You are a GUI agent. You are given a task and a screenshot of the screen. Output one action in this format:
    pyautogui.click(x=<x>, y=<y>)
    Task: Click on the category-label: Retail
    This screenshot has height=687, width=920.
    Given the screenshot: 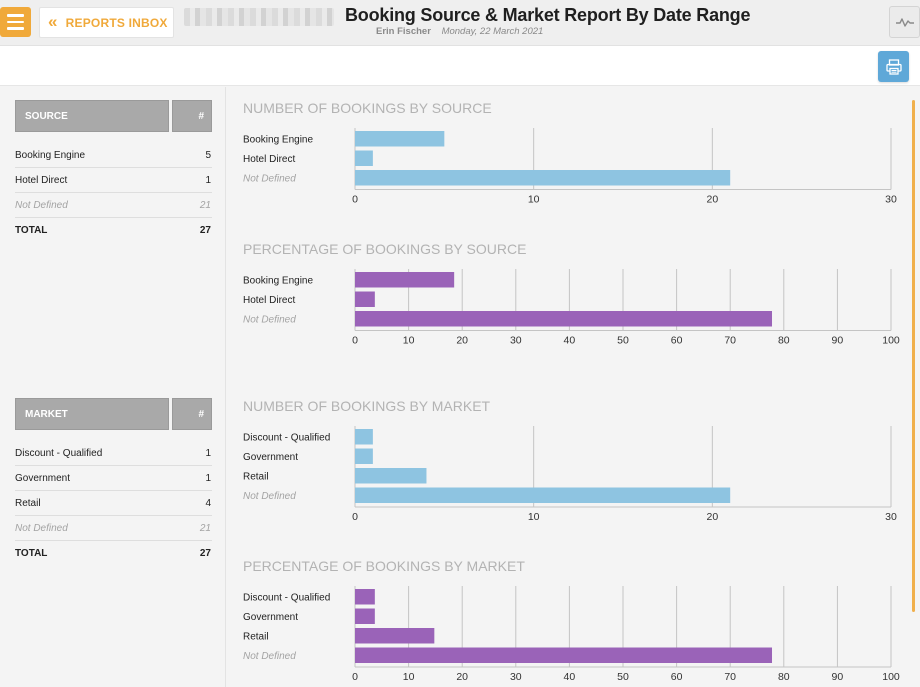 What is the action you would take?
    pyautogui.click(x=256, y=636)
    